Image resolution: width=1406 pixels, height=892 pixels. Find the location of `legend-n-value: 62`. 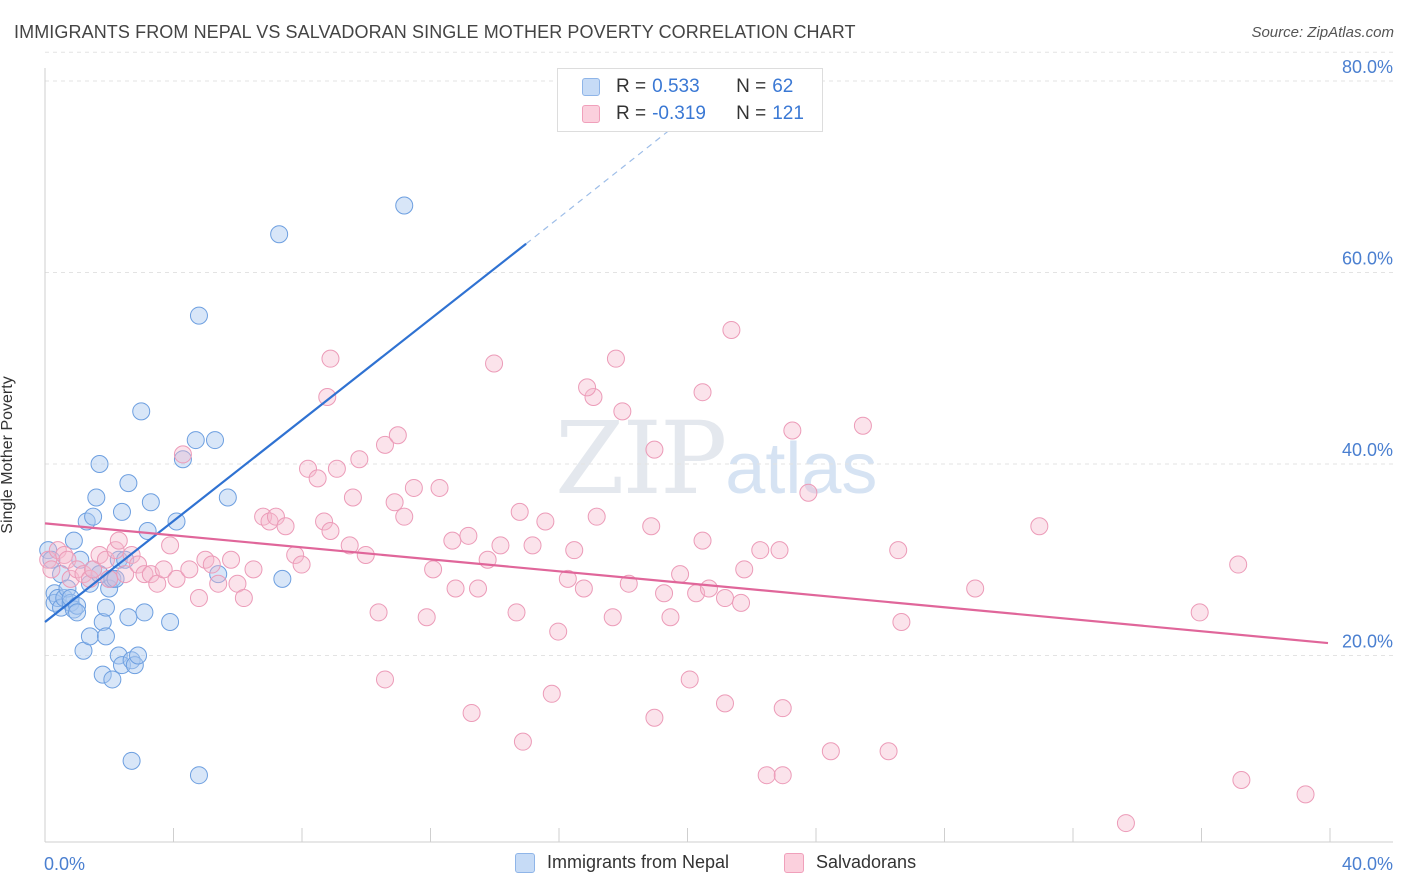

legend-n-value: 62 is located at coordinates (783, 86).